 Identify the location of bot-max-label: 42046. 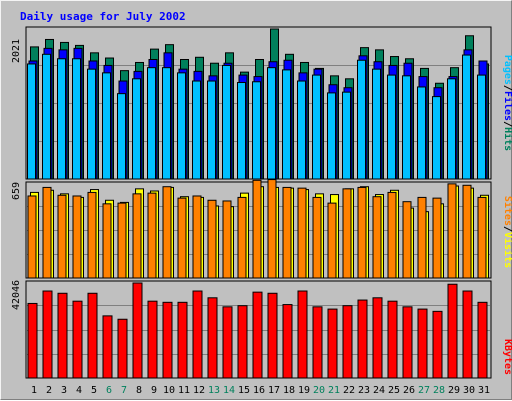
(16, 295).